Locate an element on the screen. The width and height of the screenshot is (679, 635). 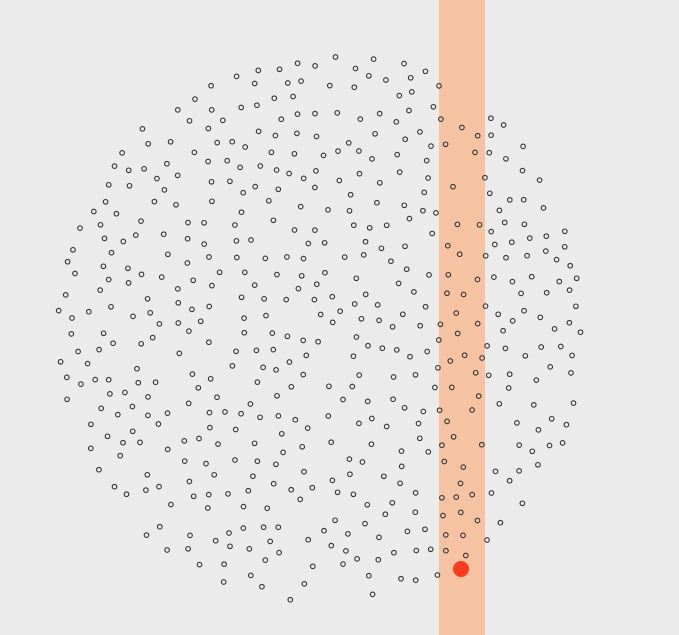
highlight-band is located at coordinates (462, 317).